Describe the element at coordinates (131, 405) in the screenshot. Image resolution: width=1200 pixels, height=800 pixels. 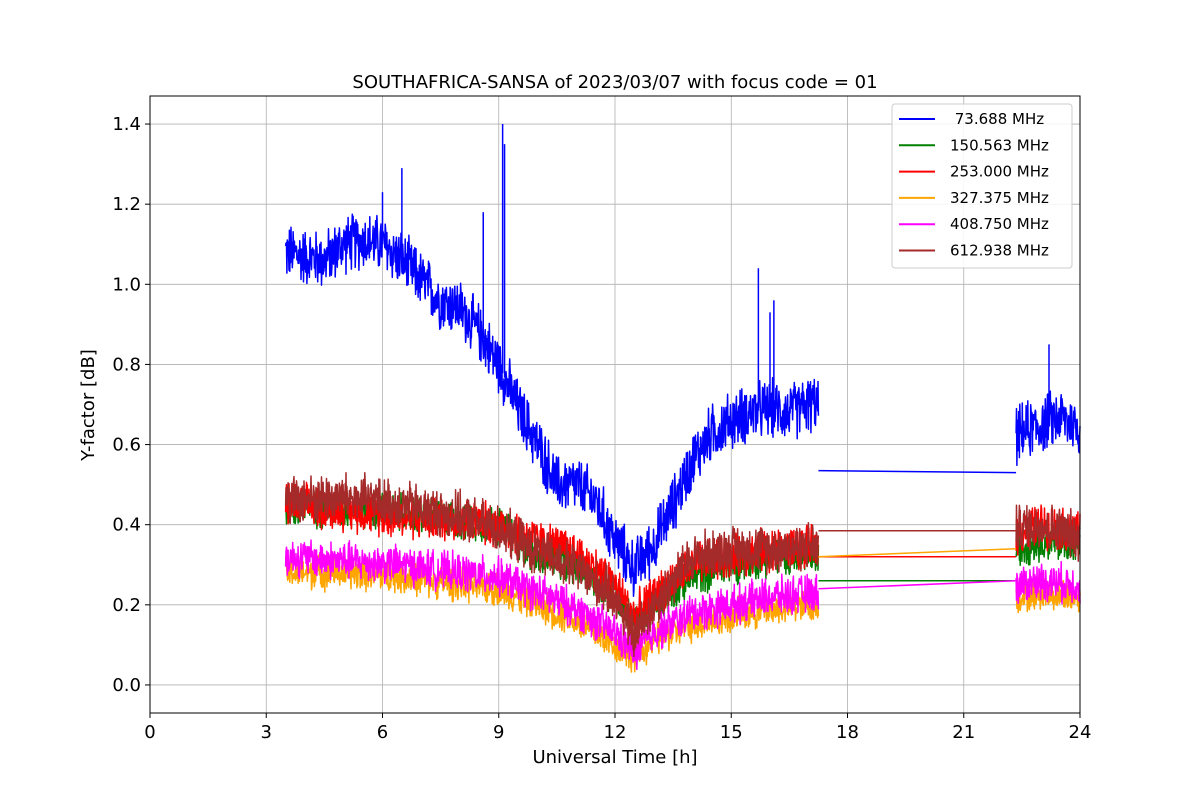
I see `y-axis: 0.0 0.2 0.4 0.6 0.8 1.0 1.2 1.4` at that location.